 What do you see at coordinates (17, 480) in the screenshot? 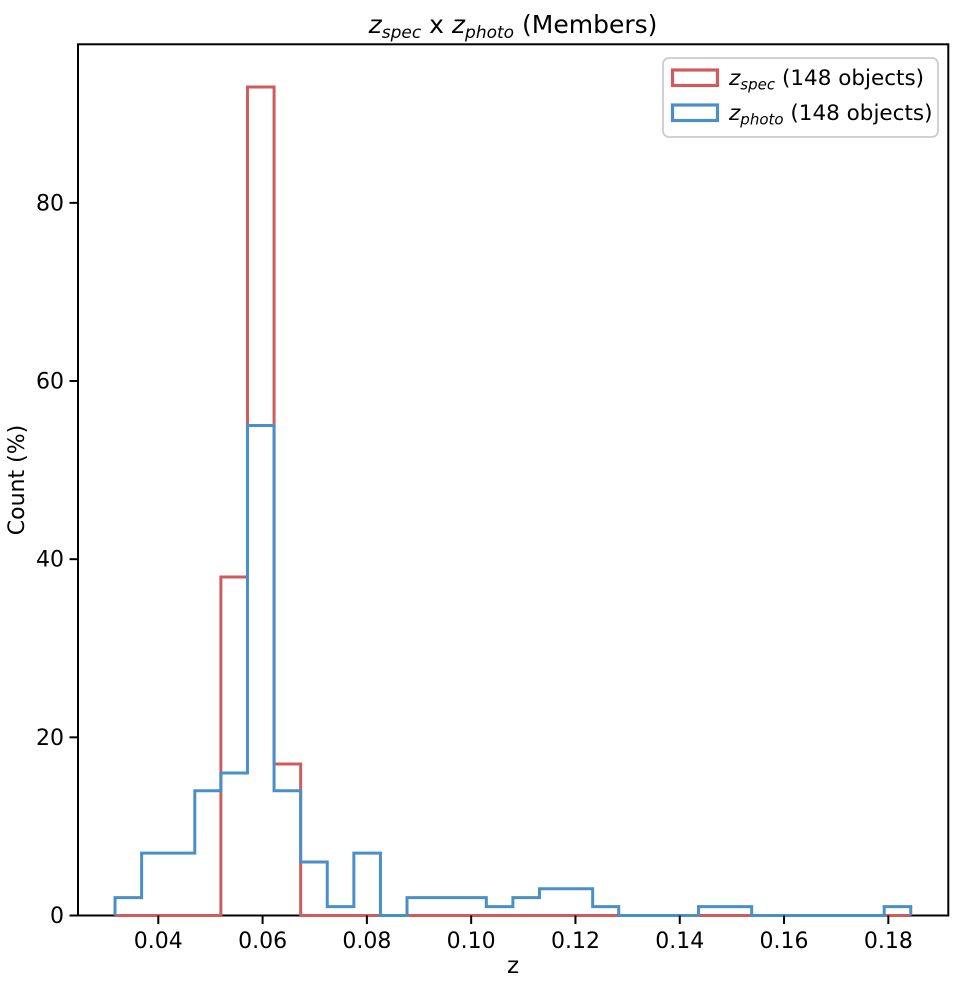
I see `y-axis-label: Count (%)` at bounding box center [17, 480].